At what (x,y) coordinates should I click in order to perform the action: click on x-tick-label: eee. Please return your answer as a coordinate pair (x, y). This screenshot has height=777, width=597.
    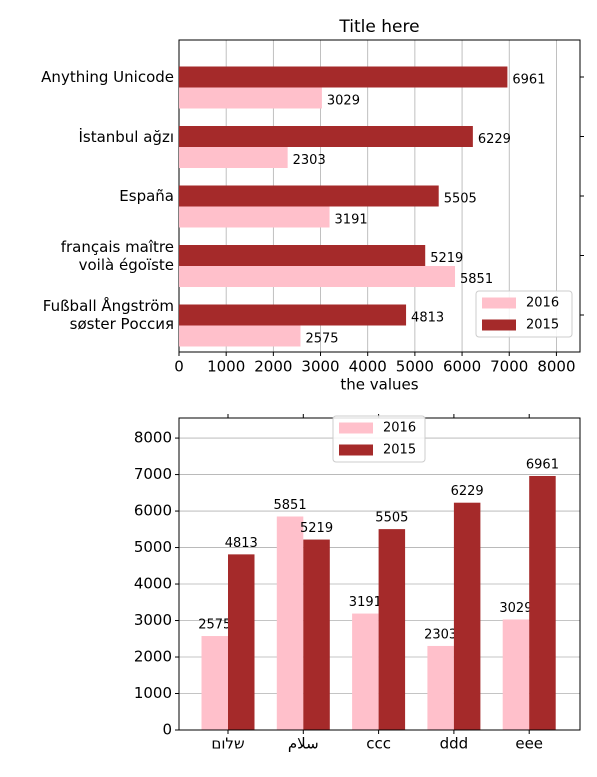
    Looking at the image, I should click on (529, 744).